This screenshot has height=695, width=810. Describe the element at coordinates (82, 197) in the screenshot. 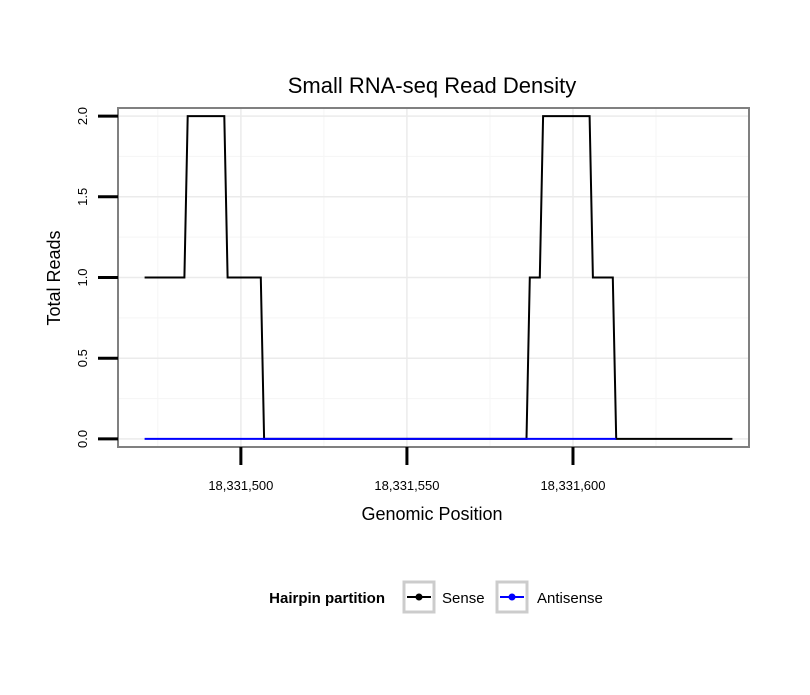

I see `y-tick-label: 1.5` at that location.